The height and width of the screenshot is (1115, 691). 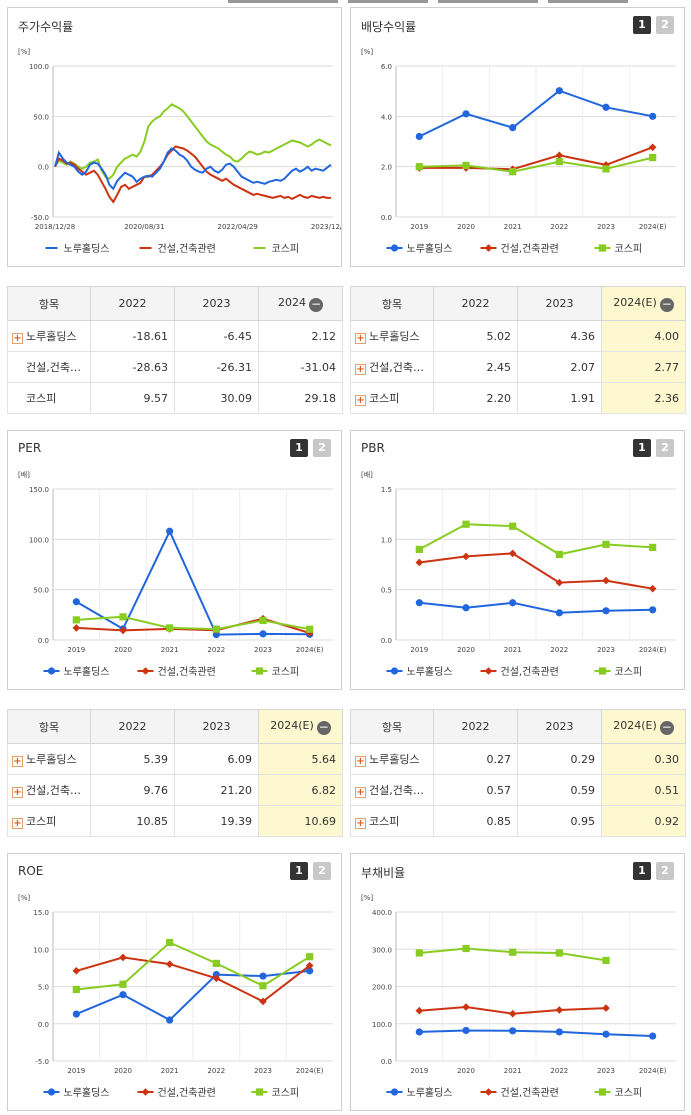 I want to click on cell: 0.30, so click(x=643, y=759).